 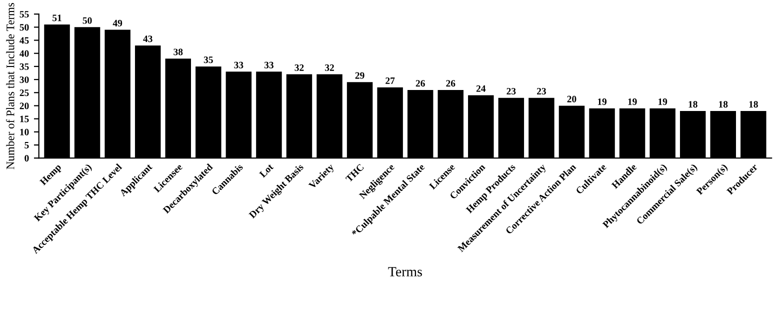 What do you see at coordinates (10, 86) in the screenshot?
I see `y-axis-title: Number of Plans that Include Terms` at bounding box center [10, 86].